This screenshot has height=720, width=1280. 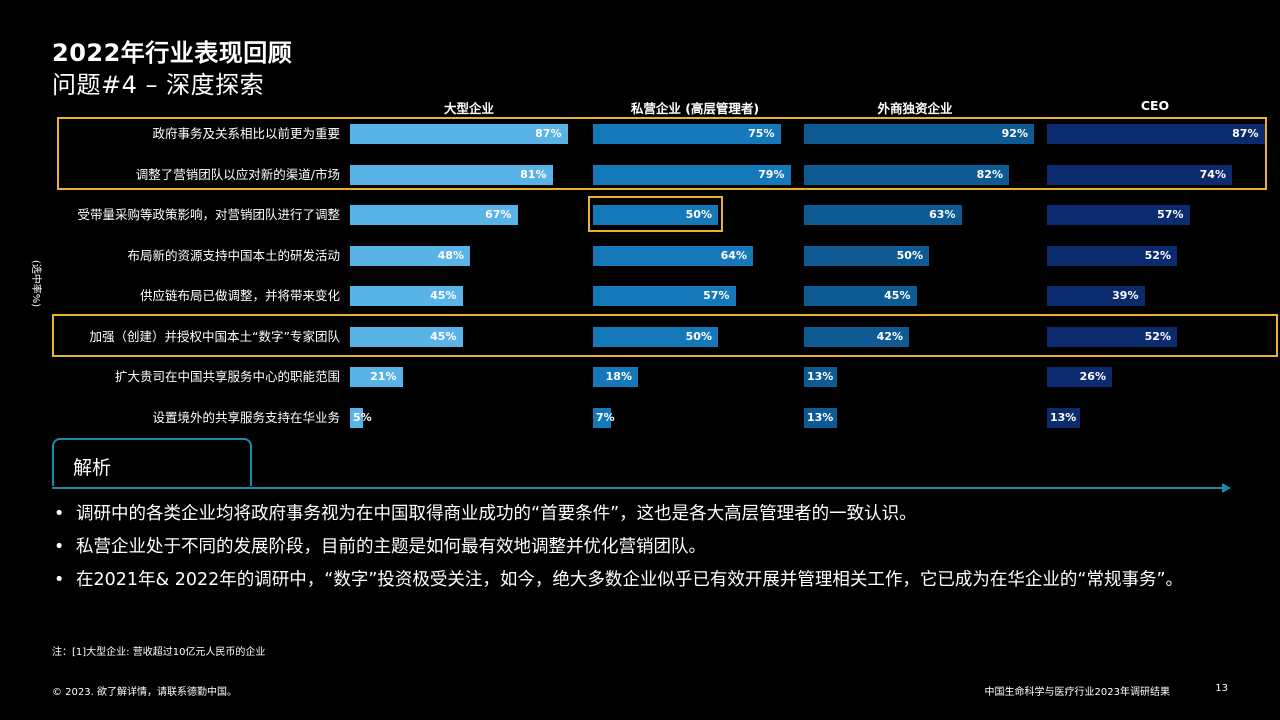 I want to click on bar-value-label: 7%, so click(x=605, y=417).